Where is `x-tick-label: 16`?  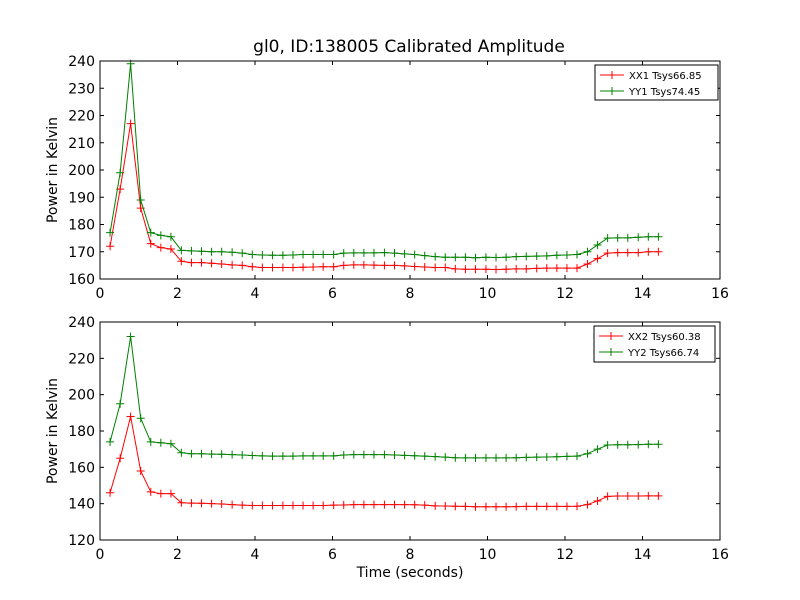
x-tick-label: 16 is located at coordinates (720, 555).